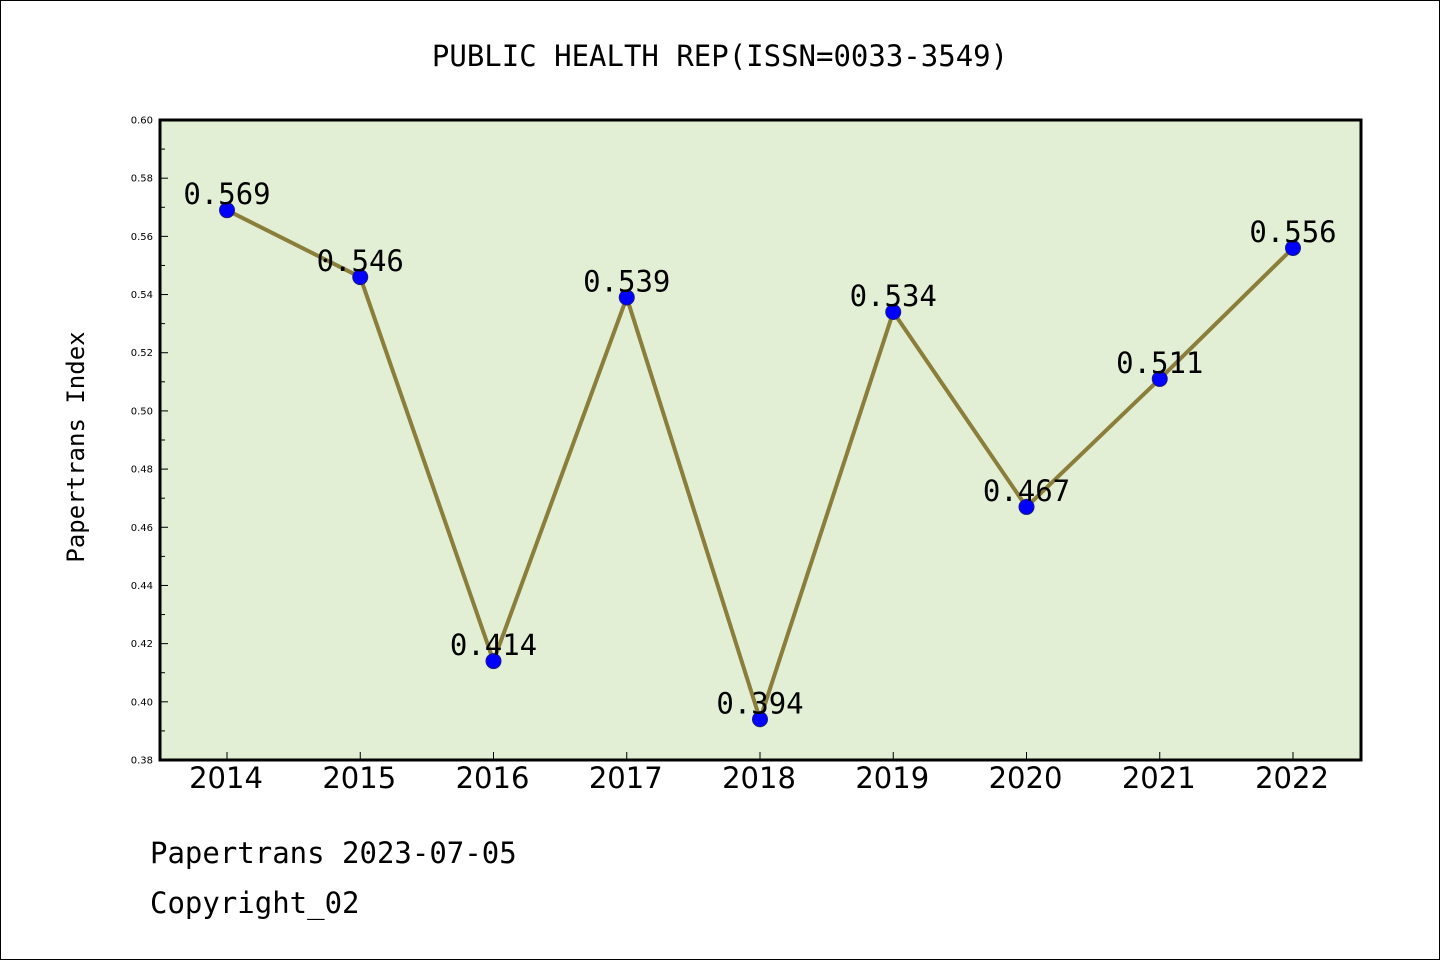  I want to click on x-tick-label: 2020, so click(1026, 778).